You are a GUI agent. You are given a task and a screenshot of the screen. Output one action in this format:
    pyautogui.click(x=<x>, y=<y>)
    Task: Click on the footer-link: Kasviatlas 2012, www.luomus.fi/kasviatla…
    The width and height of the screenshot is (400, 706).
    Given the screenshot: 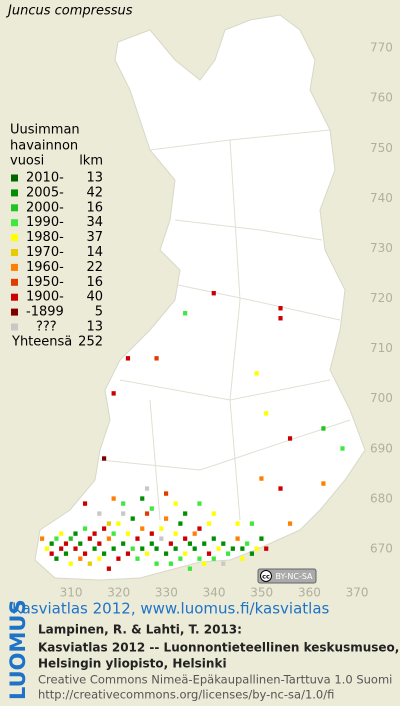 What is the action you would take?
    pyautogui.click(x=171, y=609)
    